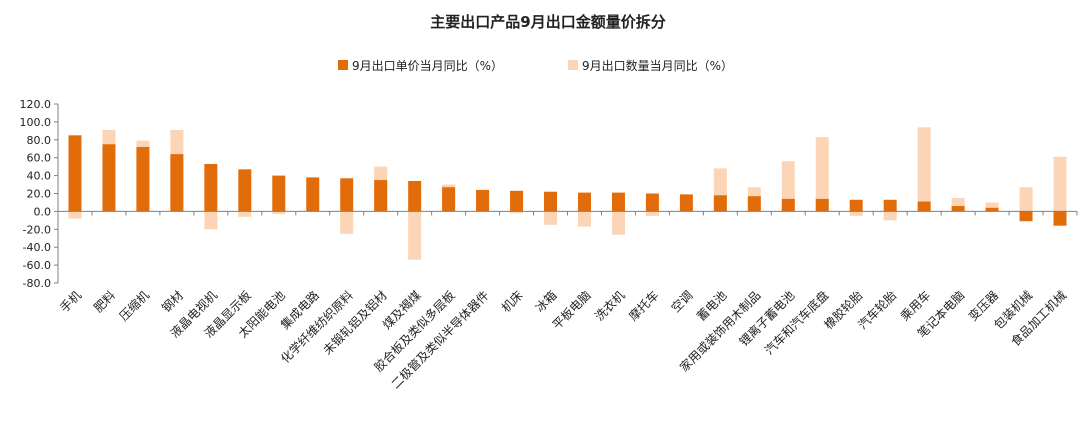 The width and height of the screenshot is (1080, 424). Describe the element at coordinates (37, 283) in the screenshot. I see `y-tick-label: -80.0` at that location.